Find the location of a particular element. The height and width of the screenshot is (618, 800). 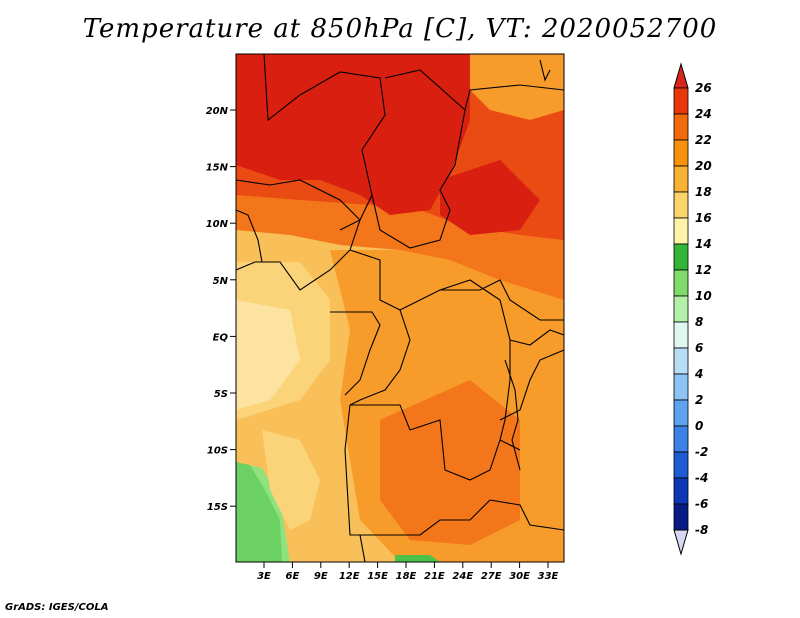

lat-tick-label: 15N is located at coordinates (217, 168).